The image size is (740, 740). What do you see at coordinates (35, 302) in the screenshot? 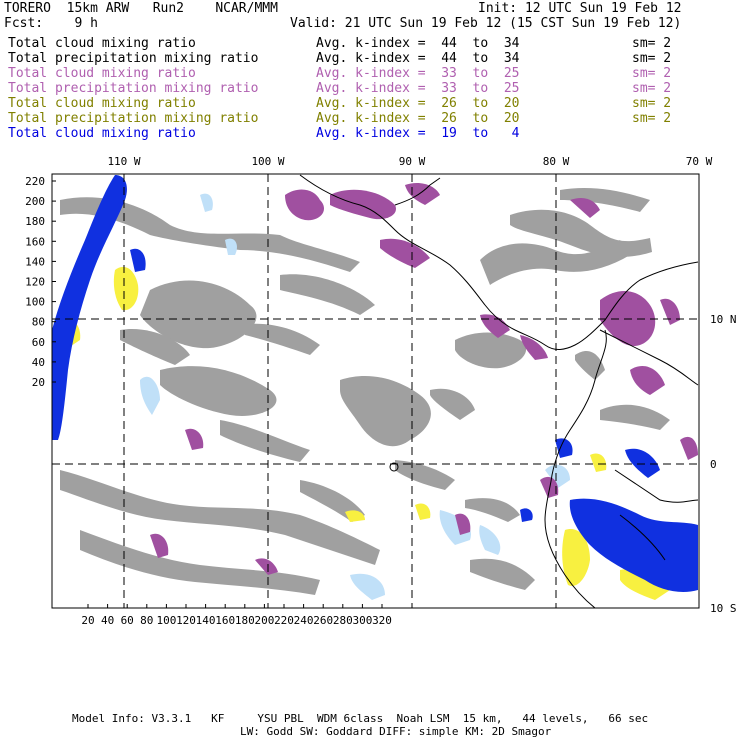
I see `y-index-label: 100` at bounding box center [35, 302].